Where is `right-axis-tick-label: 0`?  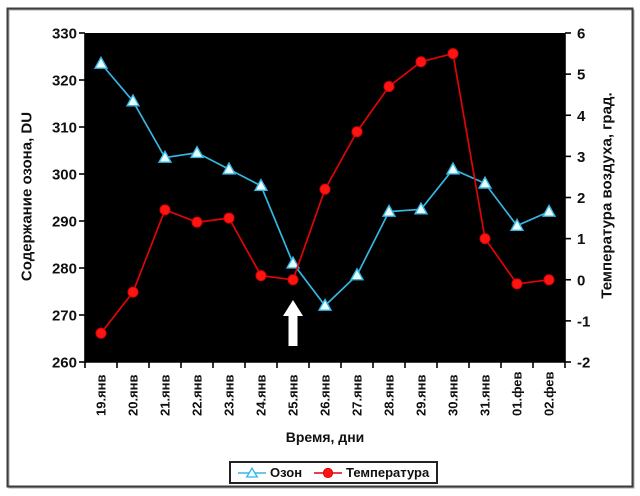 right-axis-tick-label: 0 is located at coordinates (581, 280).